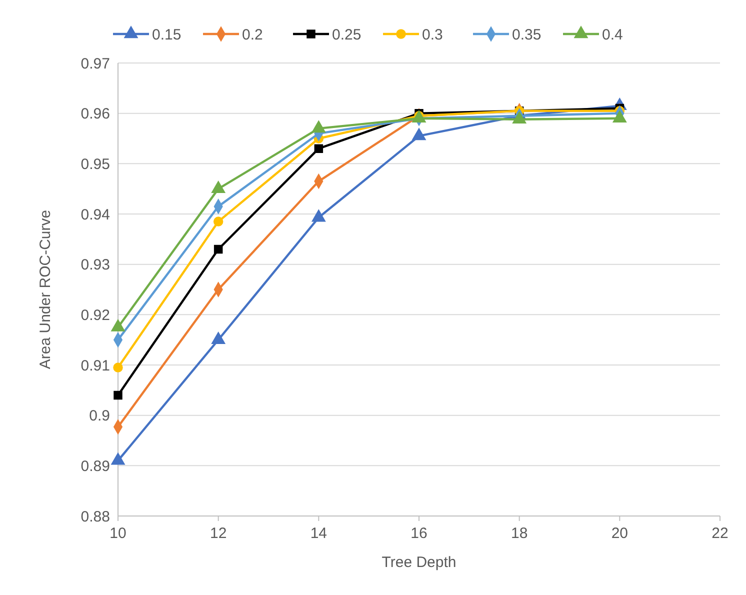 This screenshot has width=746, height=595. Describe the element at coordinates (95, 215) in the screenshot. I see `y-tick-label: 0.94` at that location.